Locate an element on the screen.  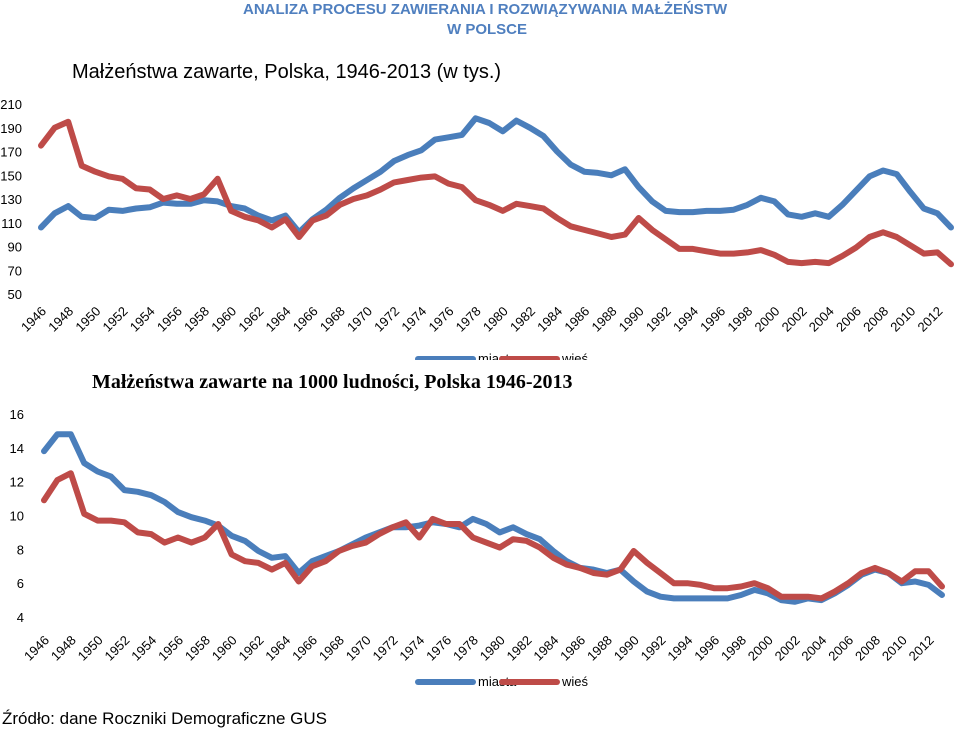
c2-legend-label: miasta is located at coordinates (497, 681).